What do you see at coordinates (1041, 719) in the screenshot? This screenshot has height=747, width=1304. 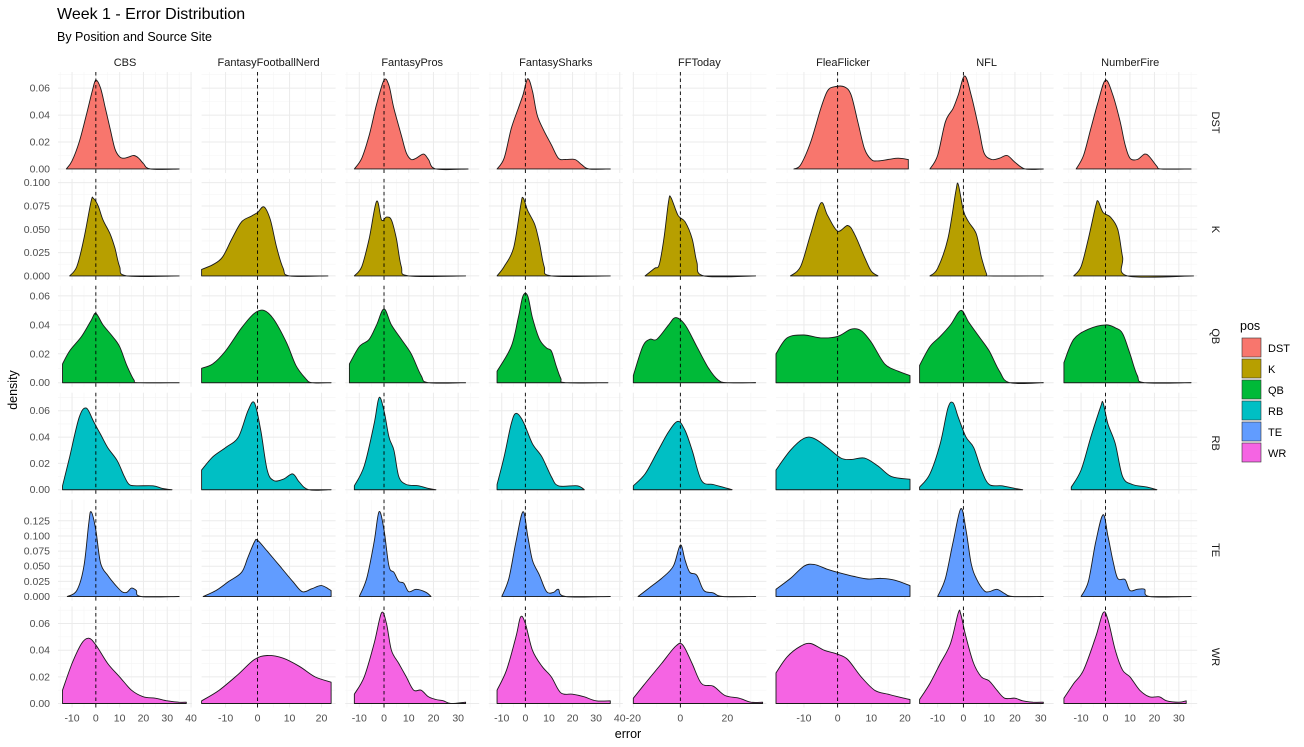 I see `x-tick-label: 30` at bounding box center [1041, 719].